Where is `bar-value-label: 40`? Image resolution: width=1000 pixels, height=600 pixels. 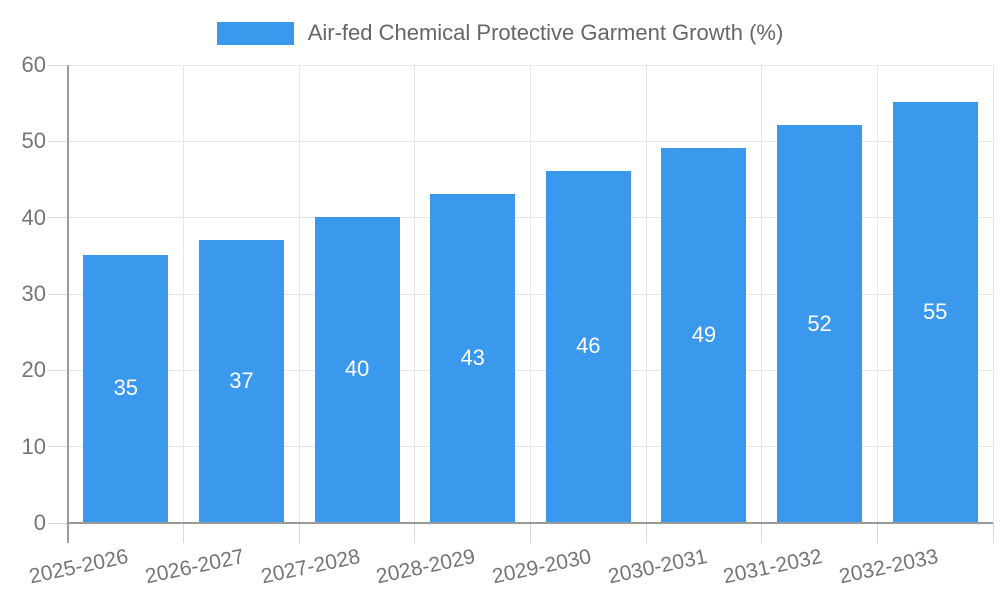
bar-value-label: 40 is located at coordinates (357, 369).